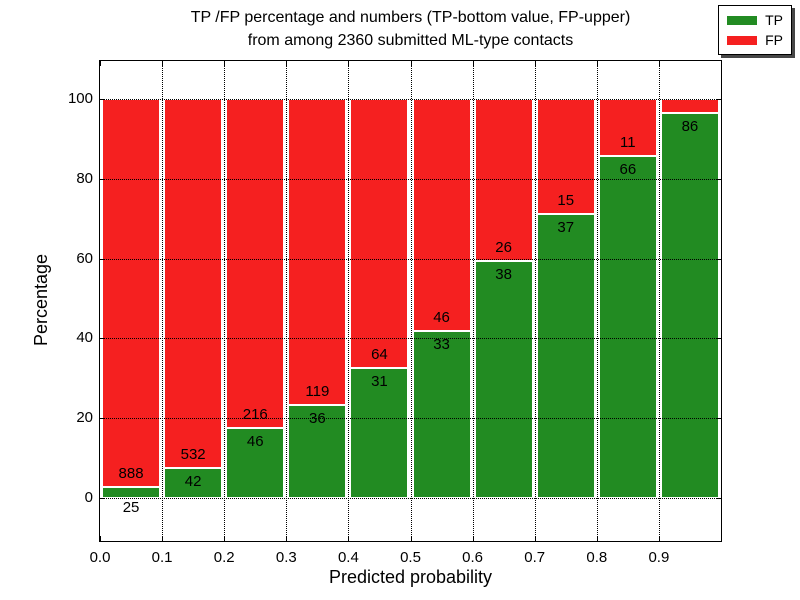 This screenshot has width=800, height=600. I want to click on y-axis-label: Percentage, so click(41, 300).